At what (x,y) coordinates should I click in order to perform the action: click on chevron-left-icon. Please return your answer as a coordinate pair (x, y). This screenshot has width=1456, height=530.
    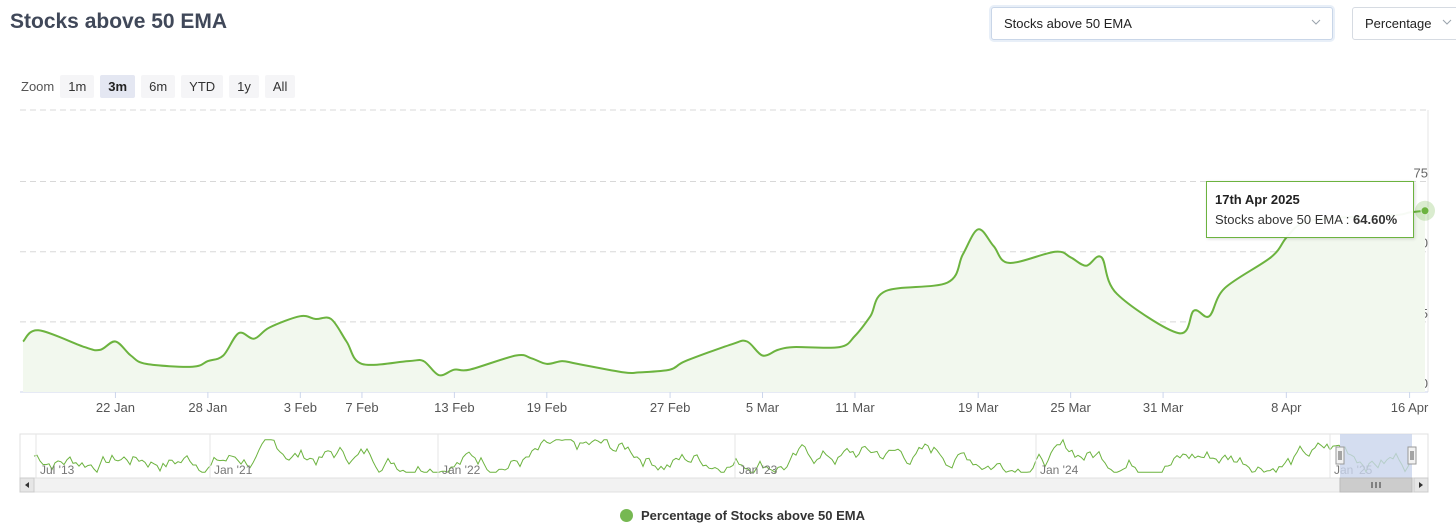
    Looking at the image, I should click on (27, 485).